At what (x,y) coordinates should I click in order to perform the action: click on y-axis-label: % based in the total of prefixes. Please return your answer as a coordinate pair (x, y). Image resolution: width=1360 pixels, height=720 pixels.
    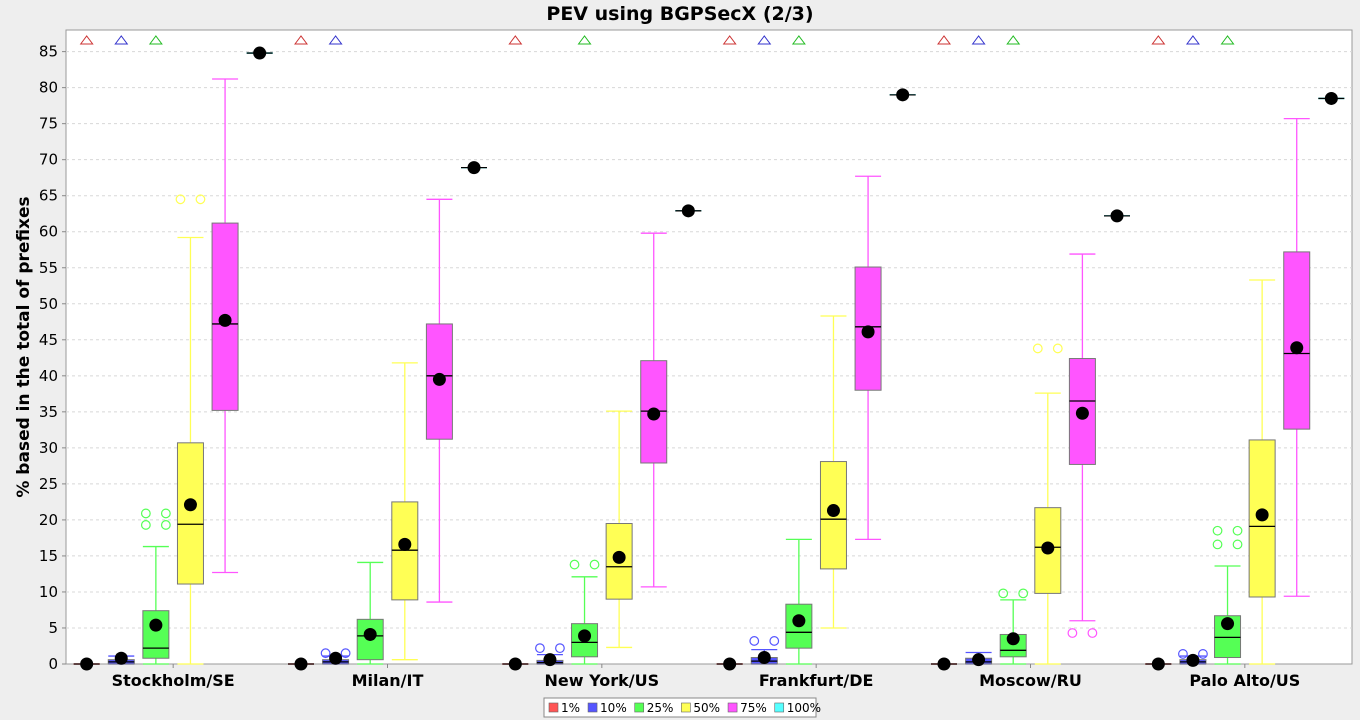
    Looking at the image, I should click on (24, 346).